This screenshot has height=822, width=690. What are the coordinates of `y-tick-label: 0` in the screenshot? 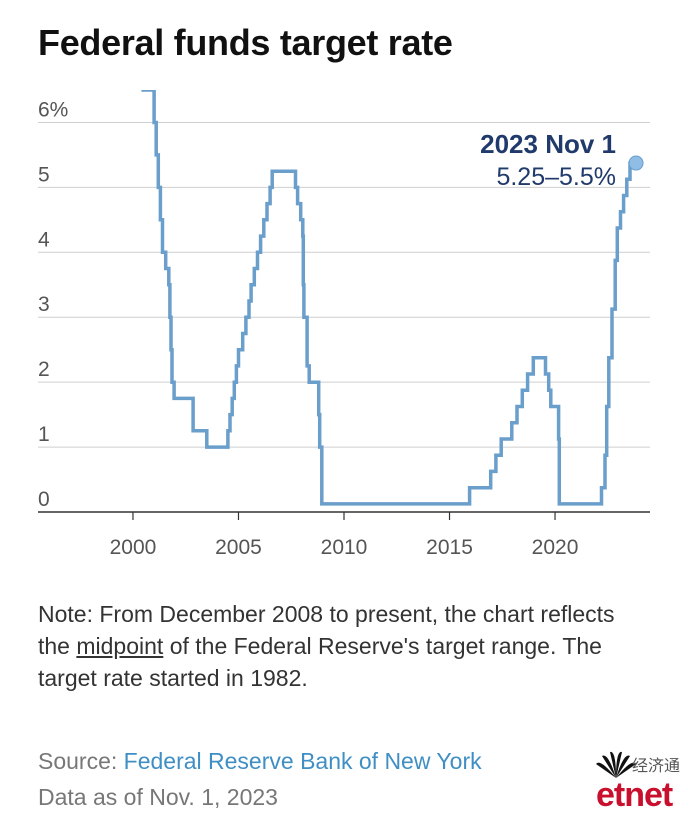 It's located at (44, 499).